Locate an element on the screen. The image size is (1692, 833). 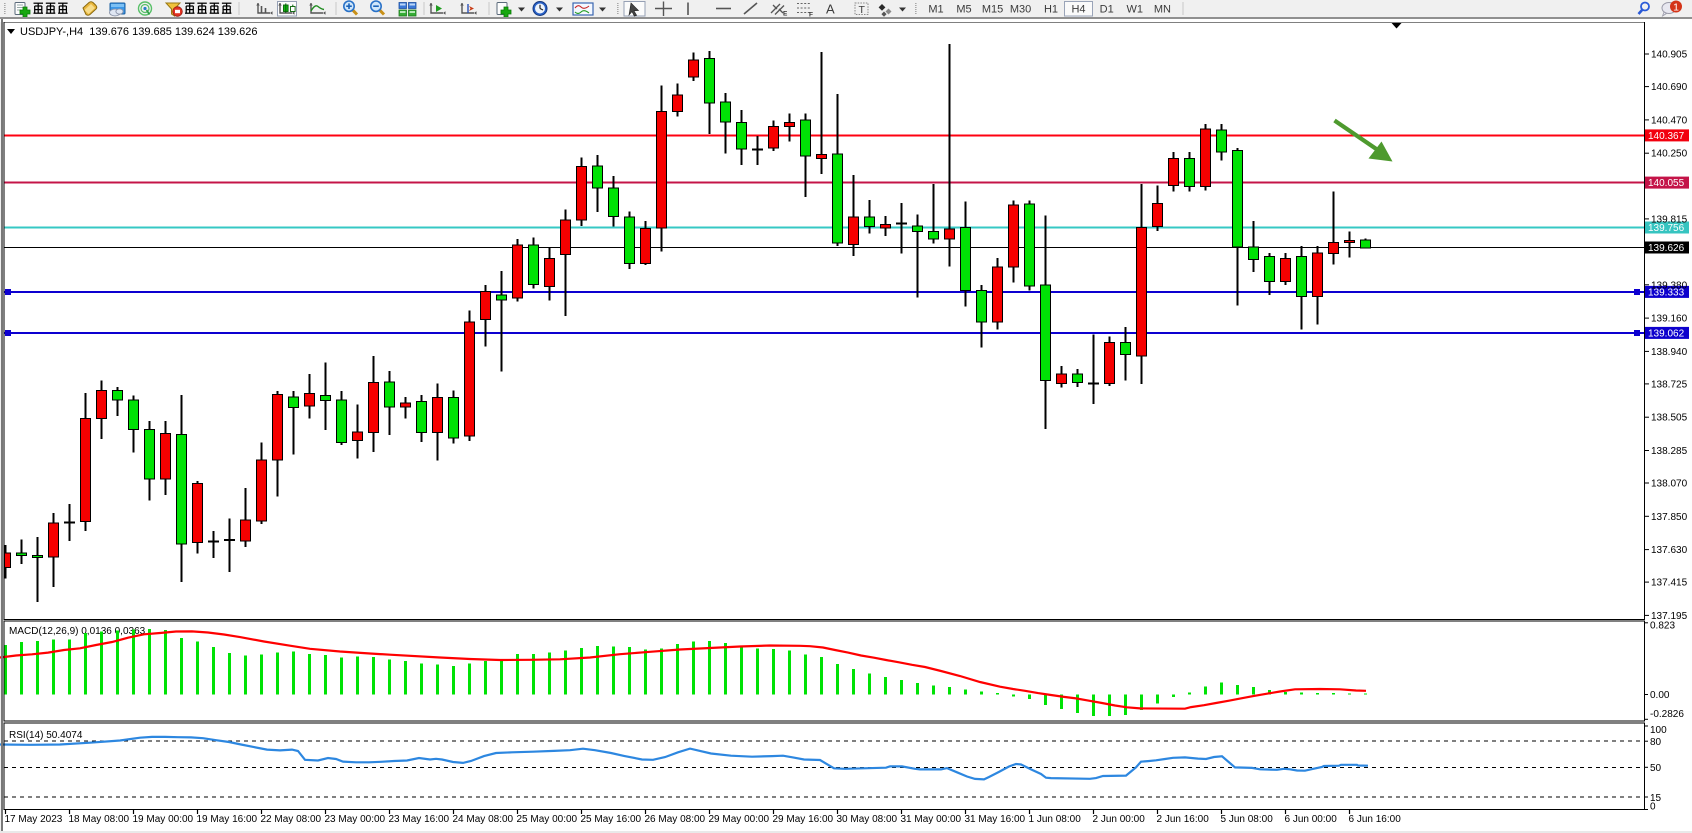
svg-text: 23 May 00:00 is located at coordinates (355, 819).